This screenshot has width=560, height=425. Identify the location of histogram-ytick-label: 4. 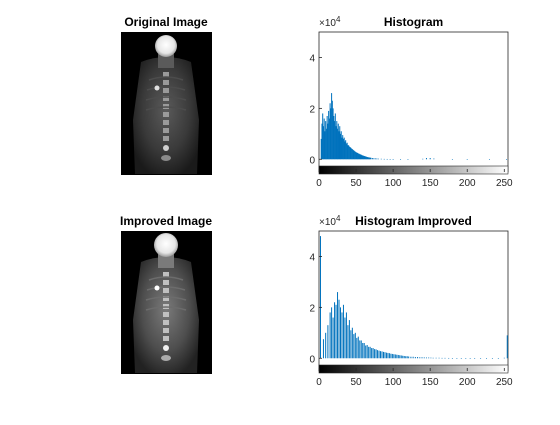
(312, 58).